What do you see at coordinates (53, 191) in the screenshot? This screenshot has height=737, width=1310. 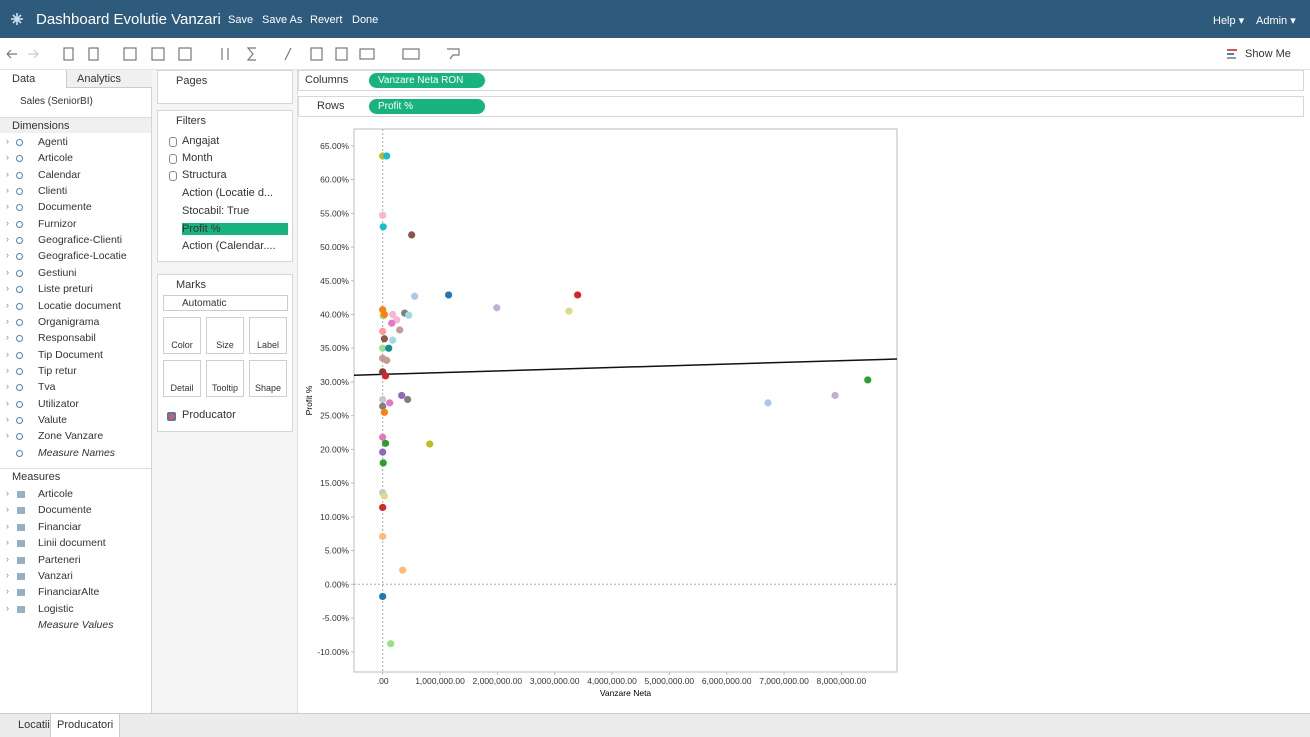 I see `dimension: Clienti` at bounding box center [53, 191].